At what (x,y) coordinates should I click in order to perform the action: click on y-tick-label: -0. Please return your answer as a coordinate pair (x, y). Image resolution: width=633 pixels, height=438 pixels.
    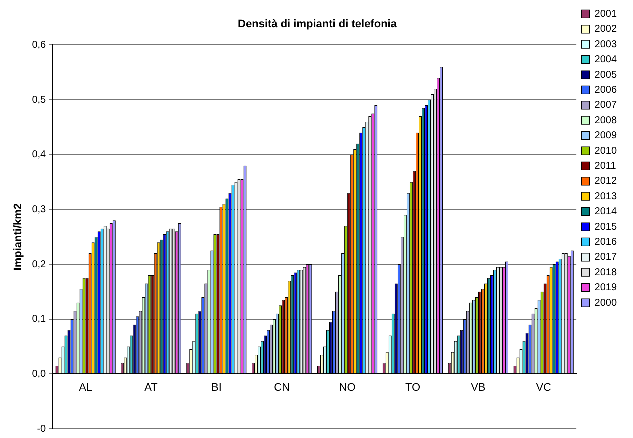
    Looking at the image, I should click on (42, 429).